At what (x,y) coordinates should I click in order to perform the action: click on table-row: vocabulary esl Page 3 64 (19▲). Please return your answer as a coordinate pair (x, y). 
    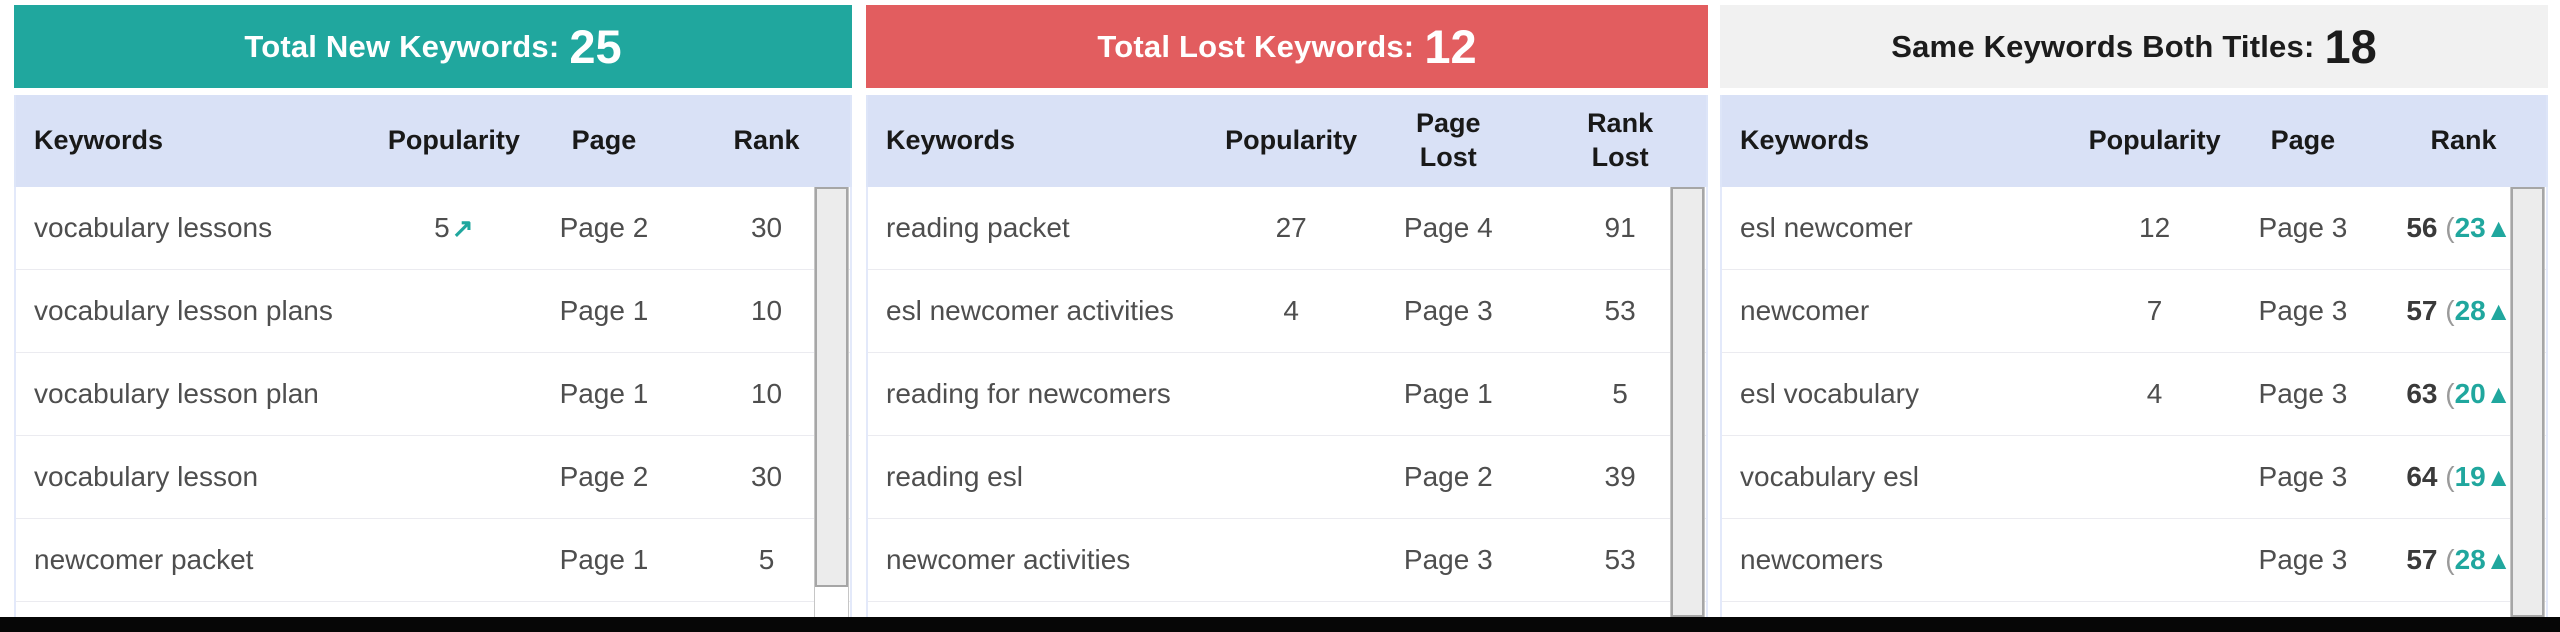
    Looking at the image, I should click on (2134, 477).